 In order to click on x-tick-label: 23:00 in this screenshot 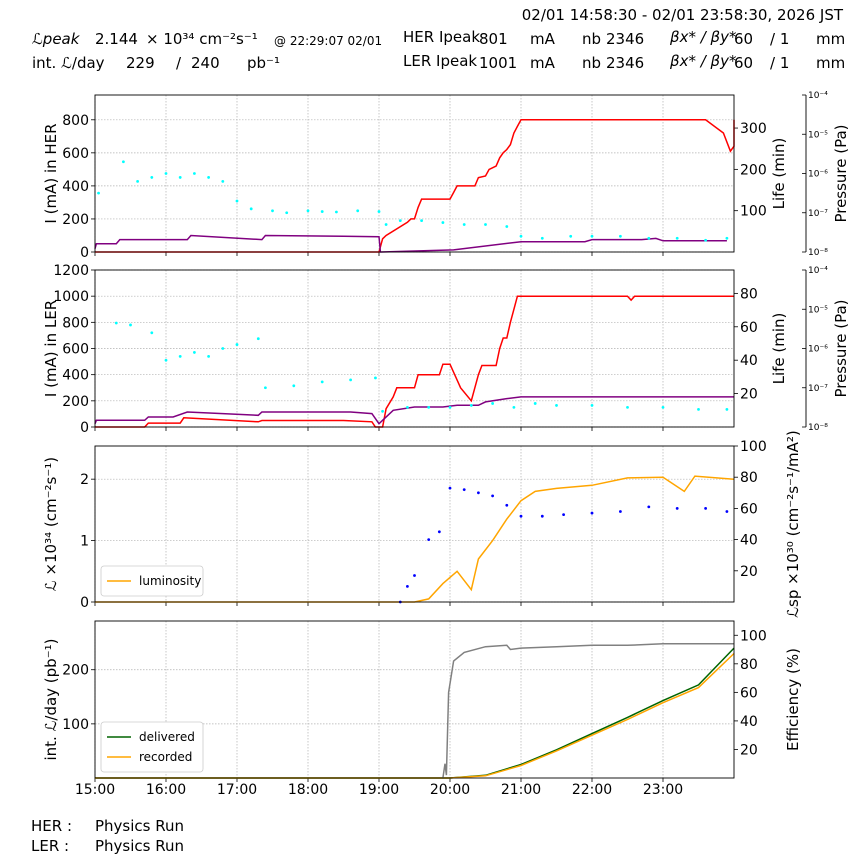, I will do `click(663, 790)`.